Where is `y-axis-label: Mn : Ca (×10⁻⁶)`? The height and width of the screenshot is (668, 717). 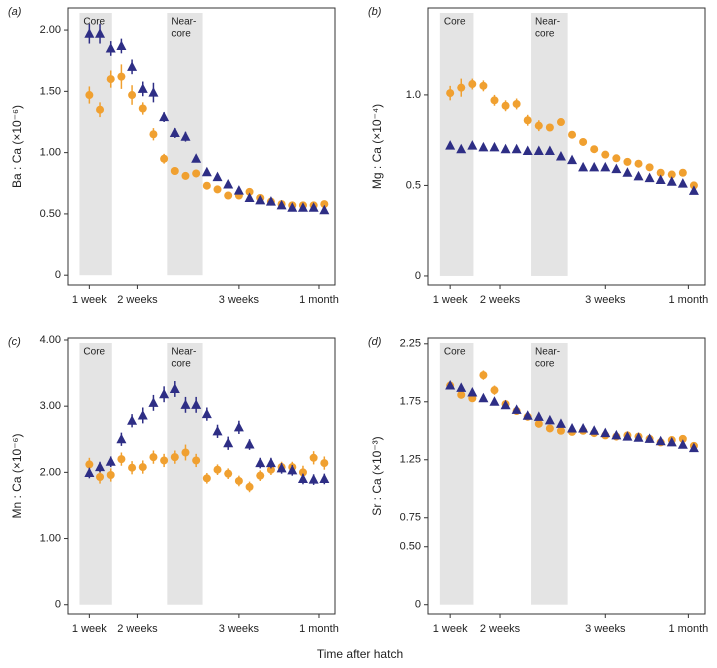
y-axis-label: Mn : Ca (×10⁻⁶) is located at coordinates (17, 476).